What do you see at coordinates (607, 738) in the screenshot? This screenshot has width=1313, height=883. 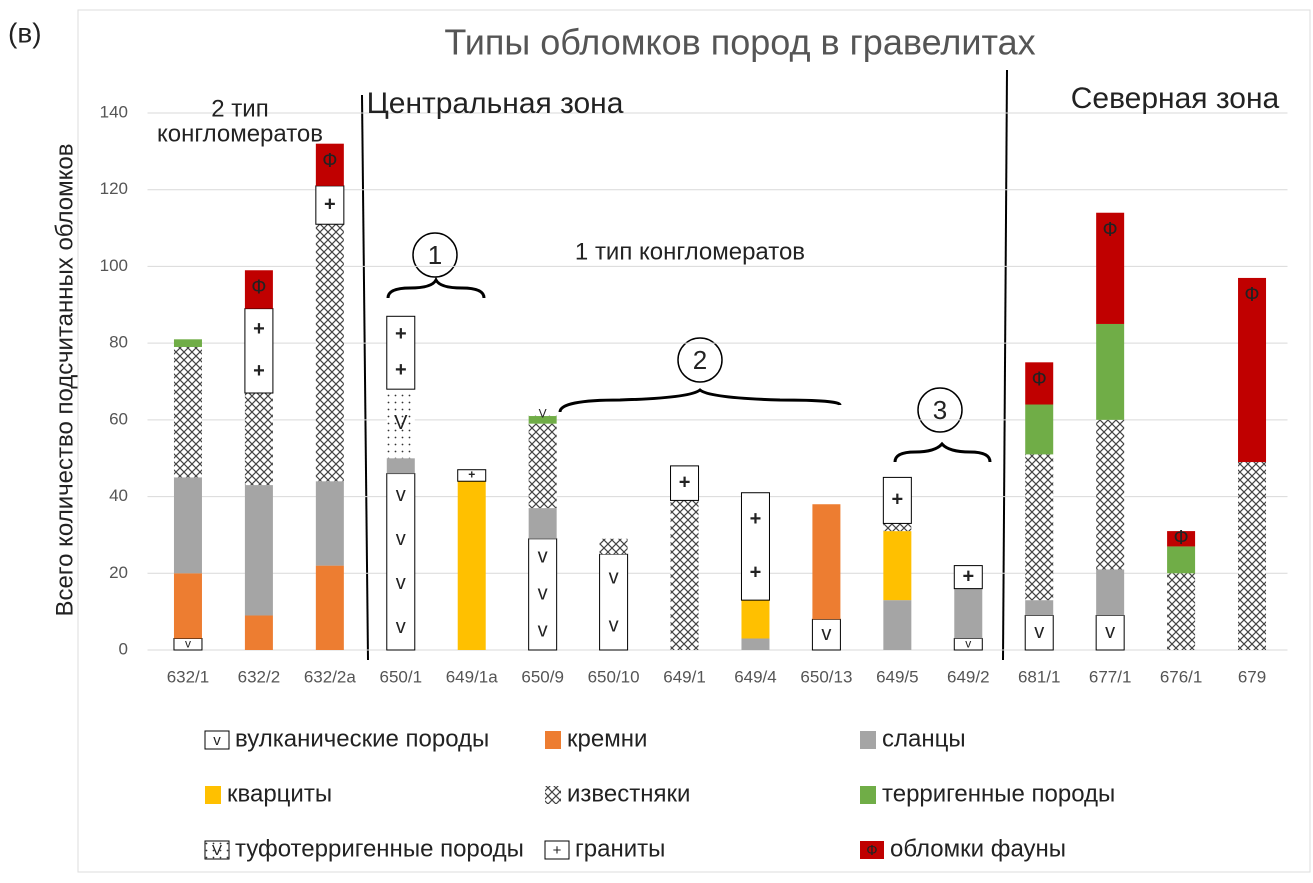 I see `legend-label: кремни` at bounding box center [607, 738].